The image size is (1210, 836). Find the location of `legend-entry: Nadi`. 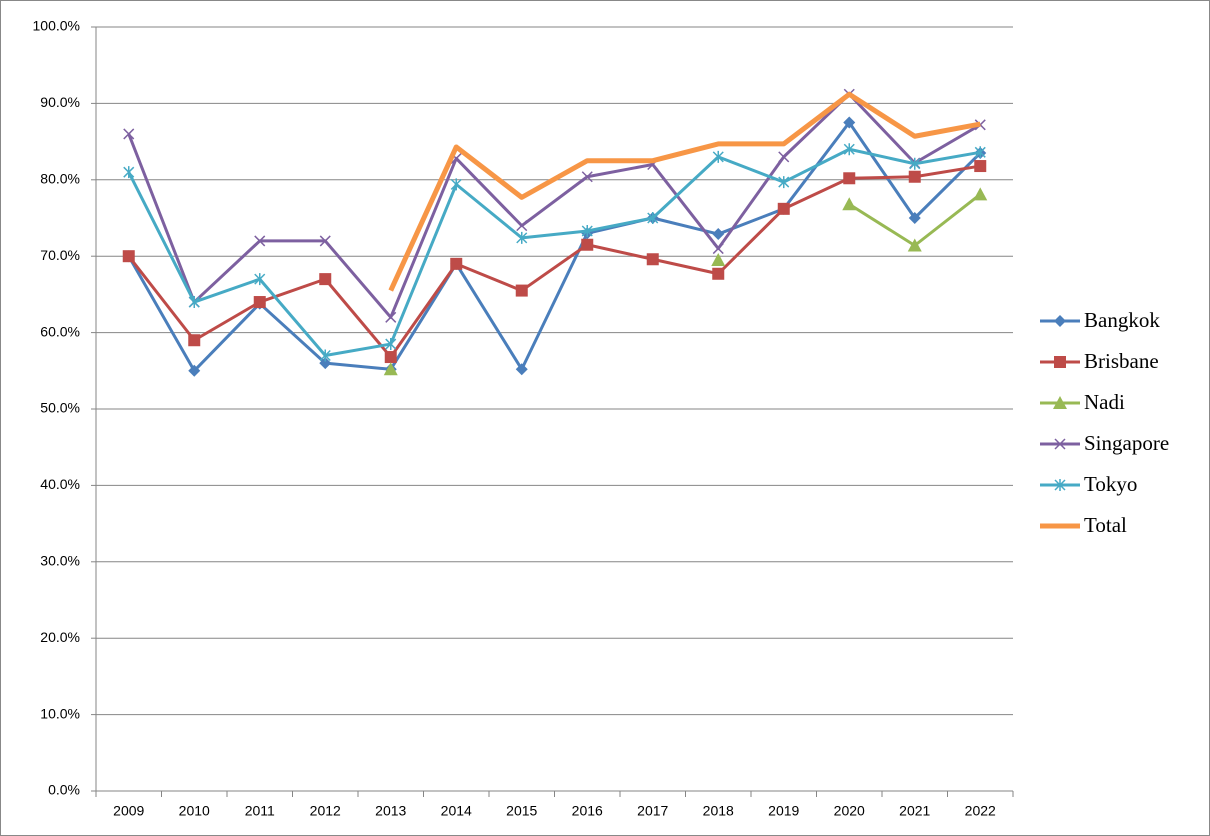

legend-entry: Nadi is located at coordinates (1082, 402).